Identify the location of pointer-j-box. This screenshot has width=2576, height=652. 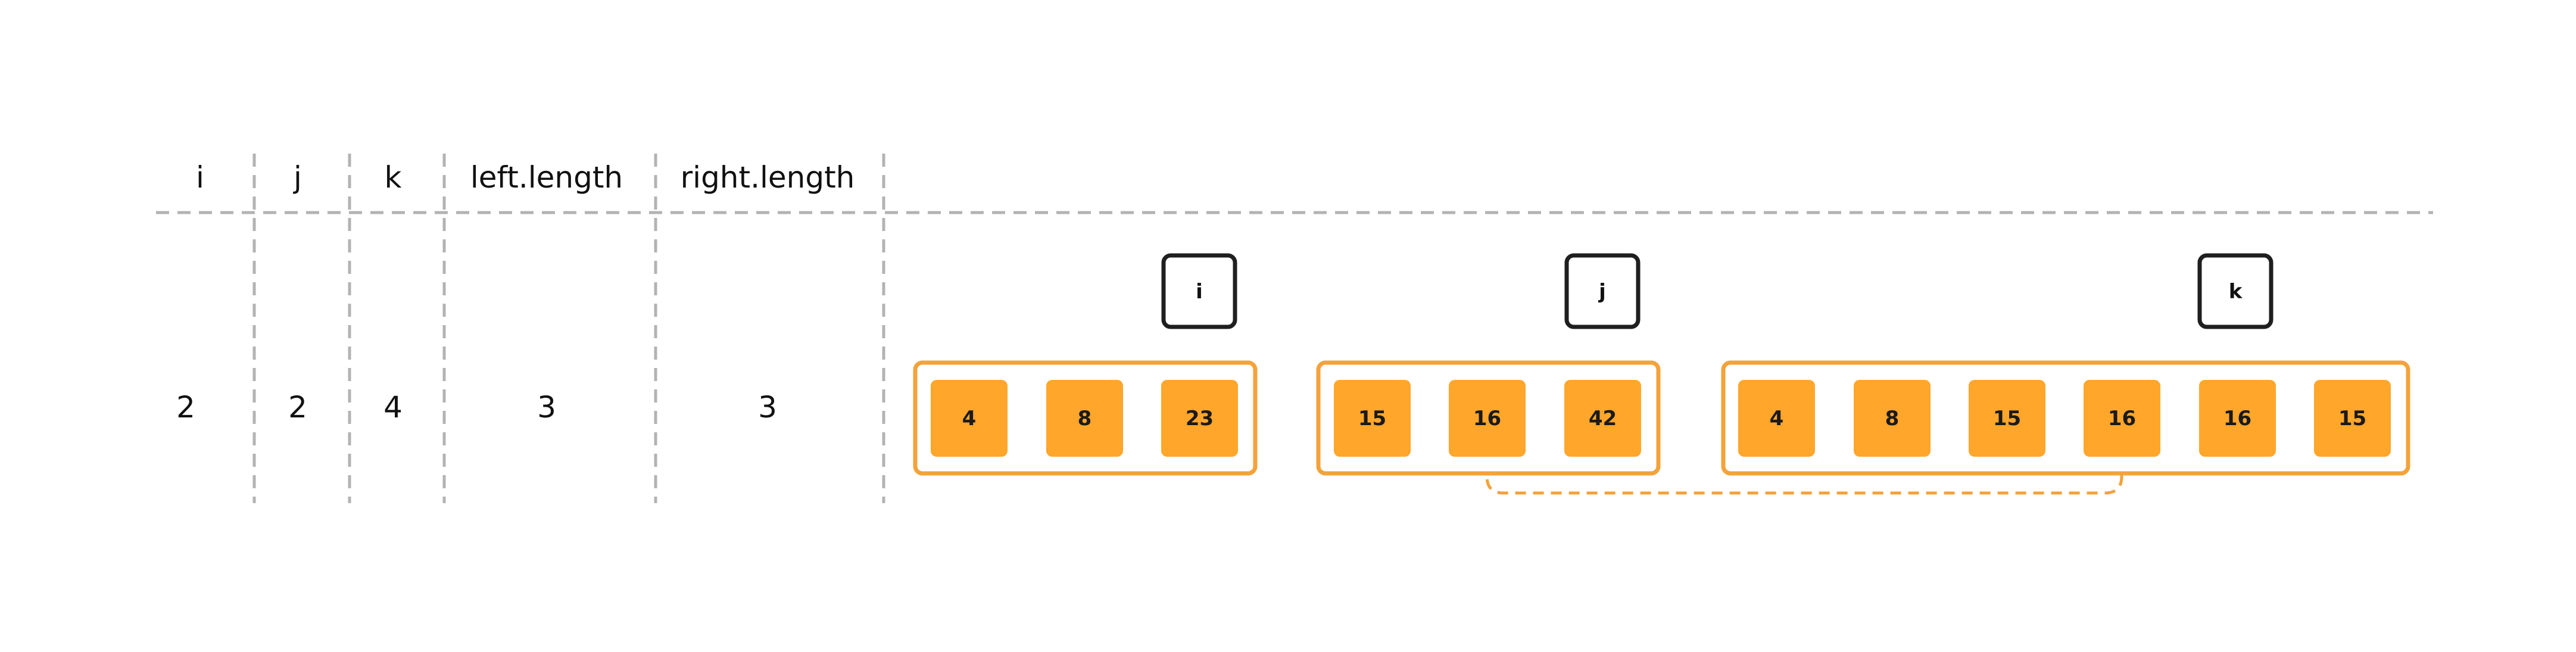
(1603, 291).